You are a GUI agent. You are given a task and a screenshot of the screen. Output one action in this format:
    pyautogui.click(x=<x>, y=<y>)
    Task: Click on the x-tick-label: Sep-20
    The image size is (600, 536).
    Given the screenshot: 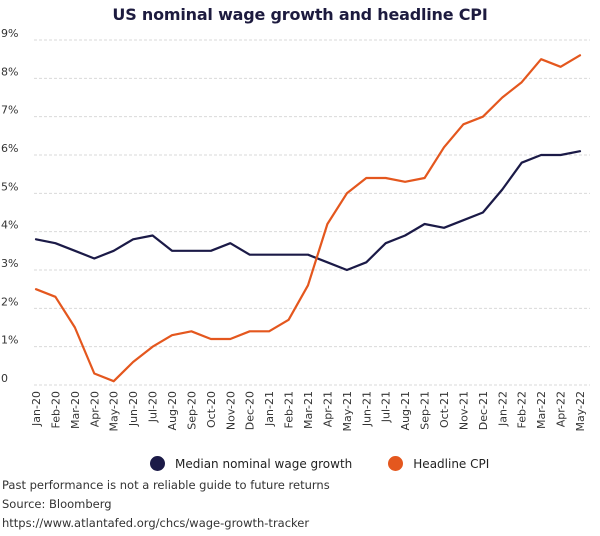 What is the action you would take?
    pyautogui.click(x=191, y=410)
    